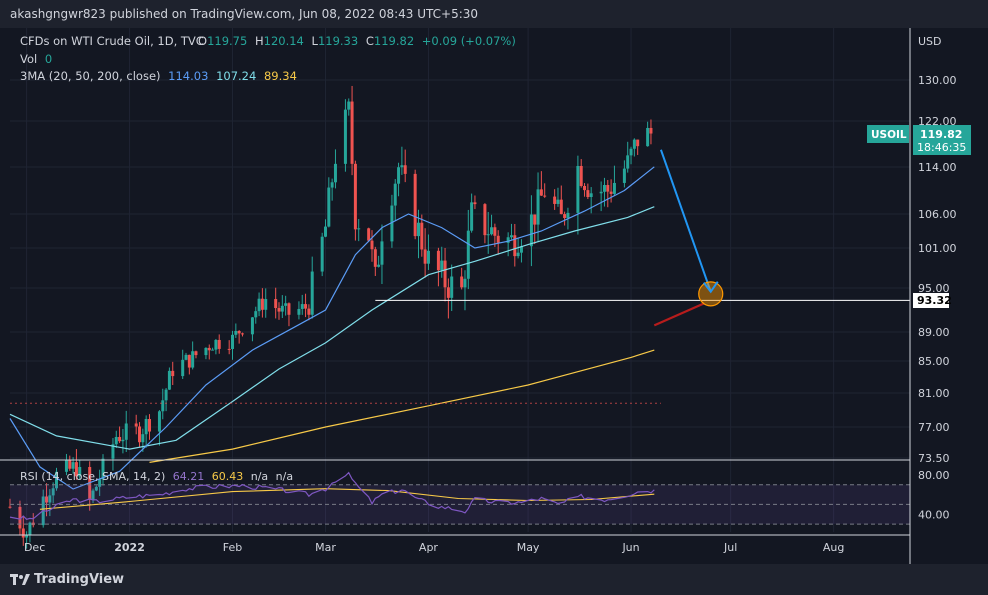 Image resolution: width=988 pixels, height=595 pixels. I want to click on ohlc-close-key: C, so click(370, 41).